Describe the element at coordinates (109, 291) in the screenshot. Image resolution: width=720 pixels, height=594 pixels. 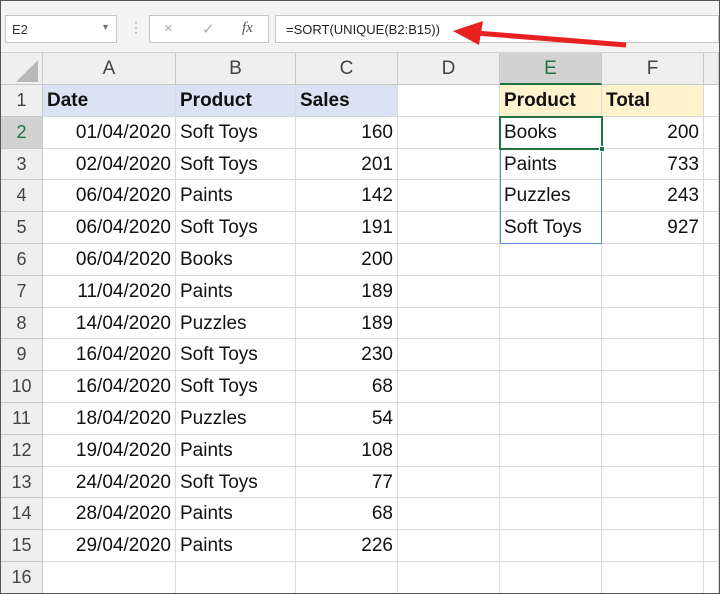
I see `date-cell: 11/04/2020` at that location.